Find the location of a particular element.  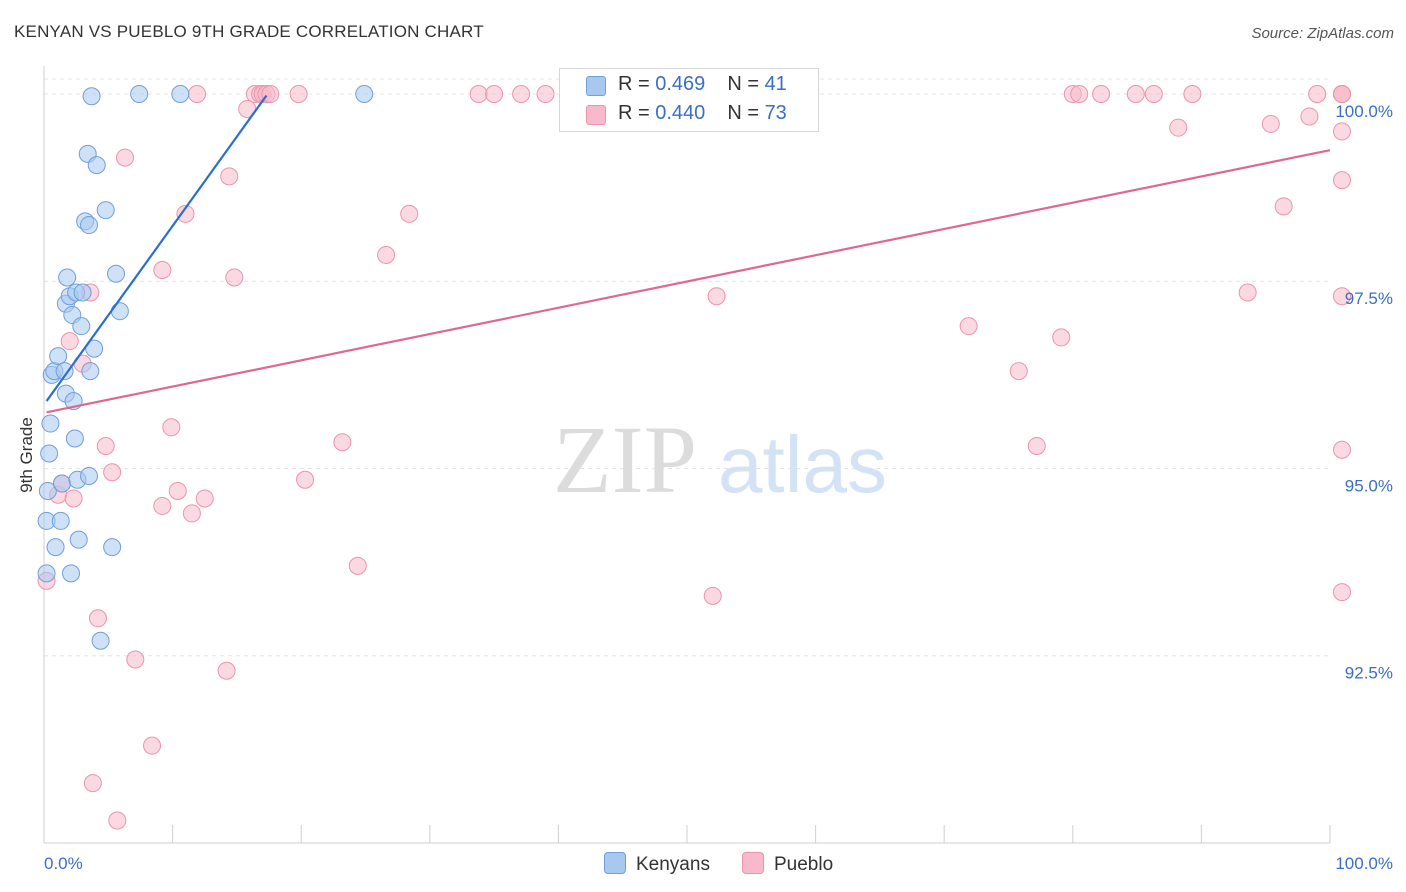

y-axis-title: 9th Grade is located at coordinates (26, 455).